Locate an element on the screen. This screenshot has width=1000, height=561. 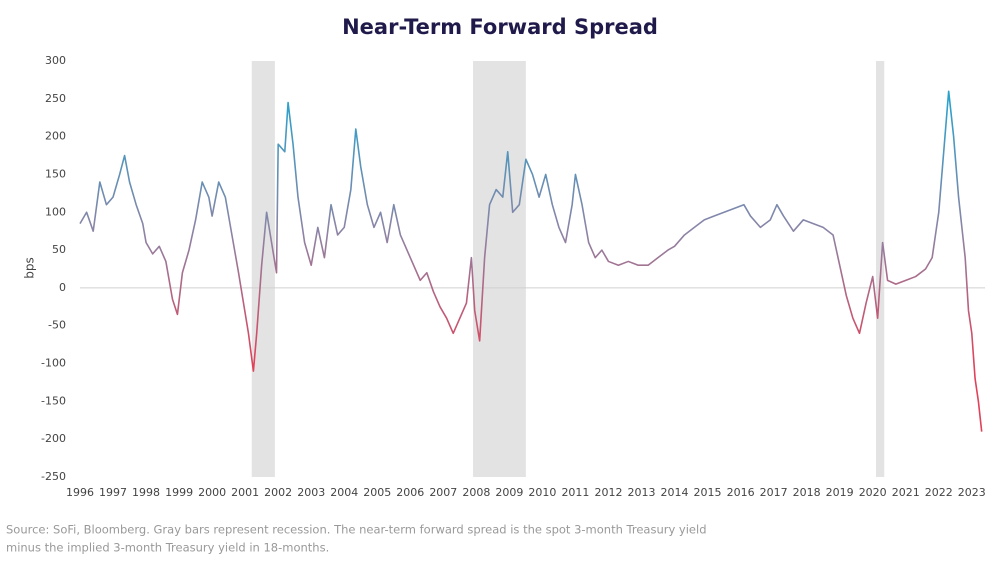
x-tick-label: 2003 is located at coordinates (311, 492).